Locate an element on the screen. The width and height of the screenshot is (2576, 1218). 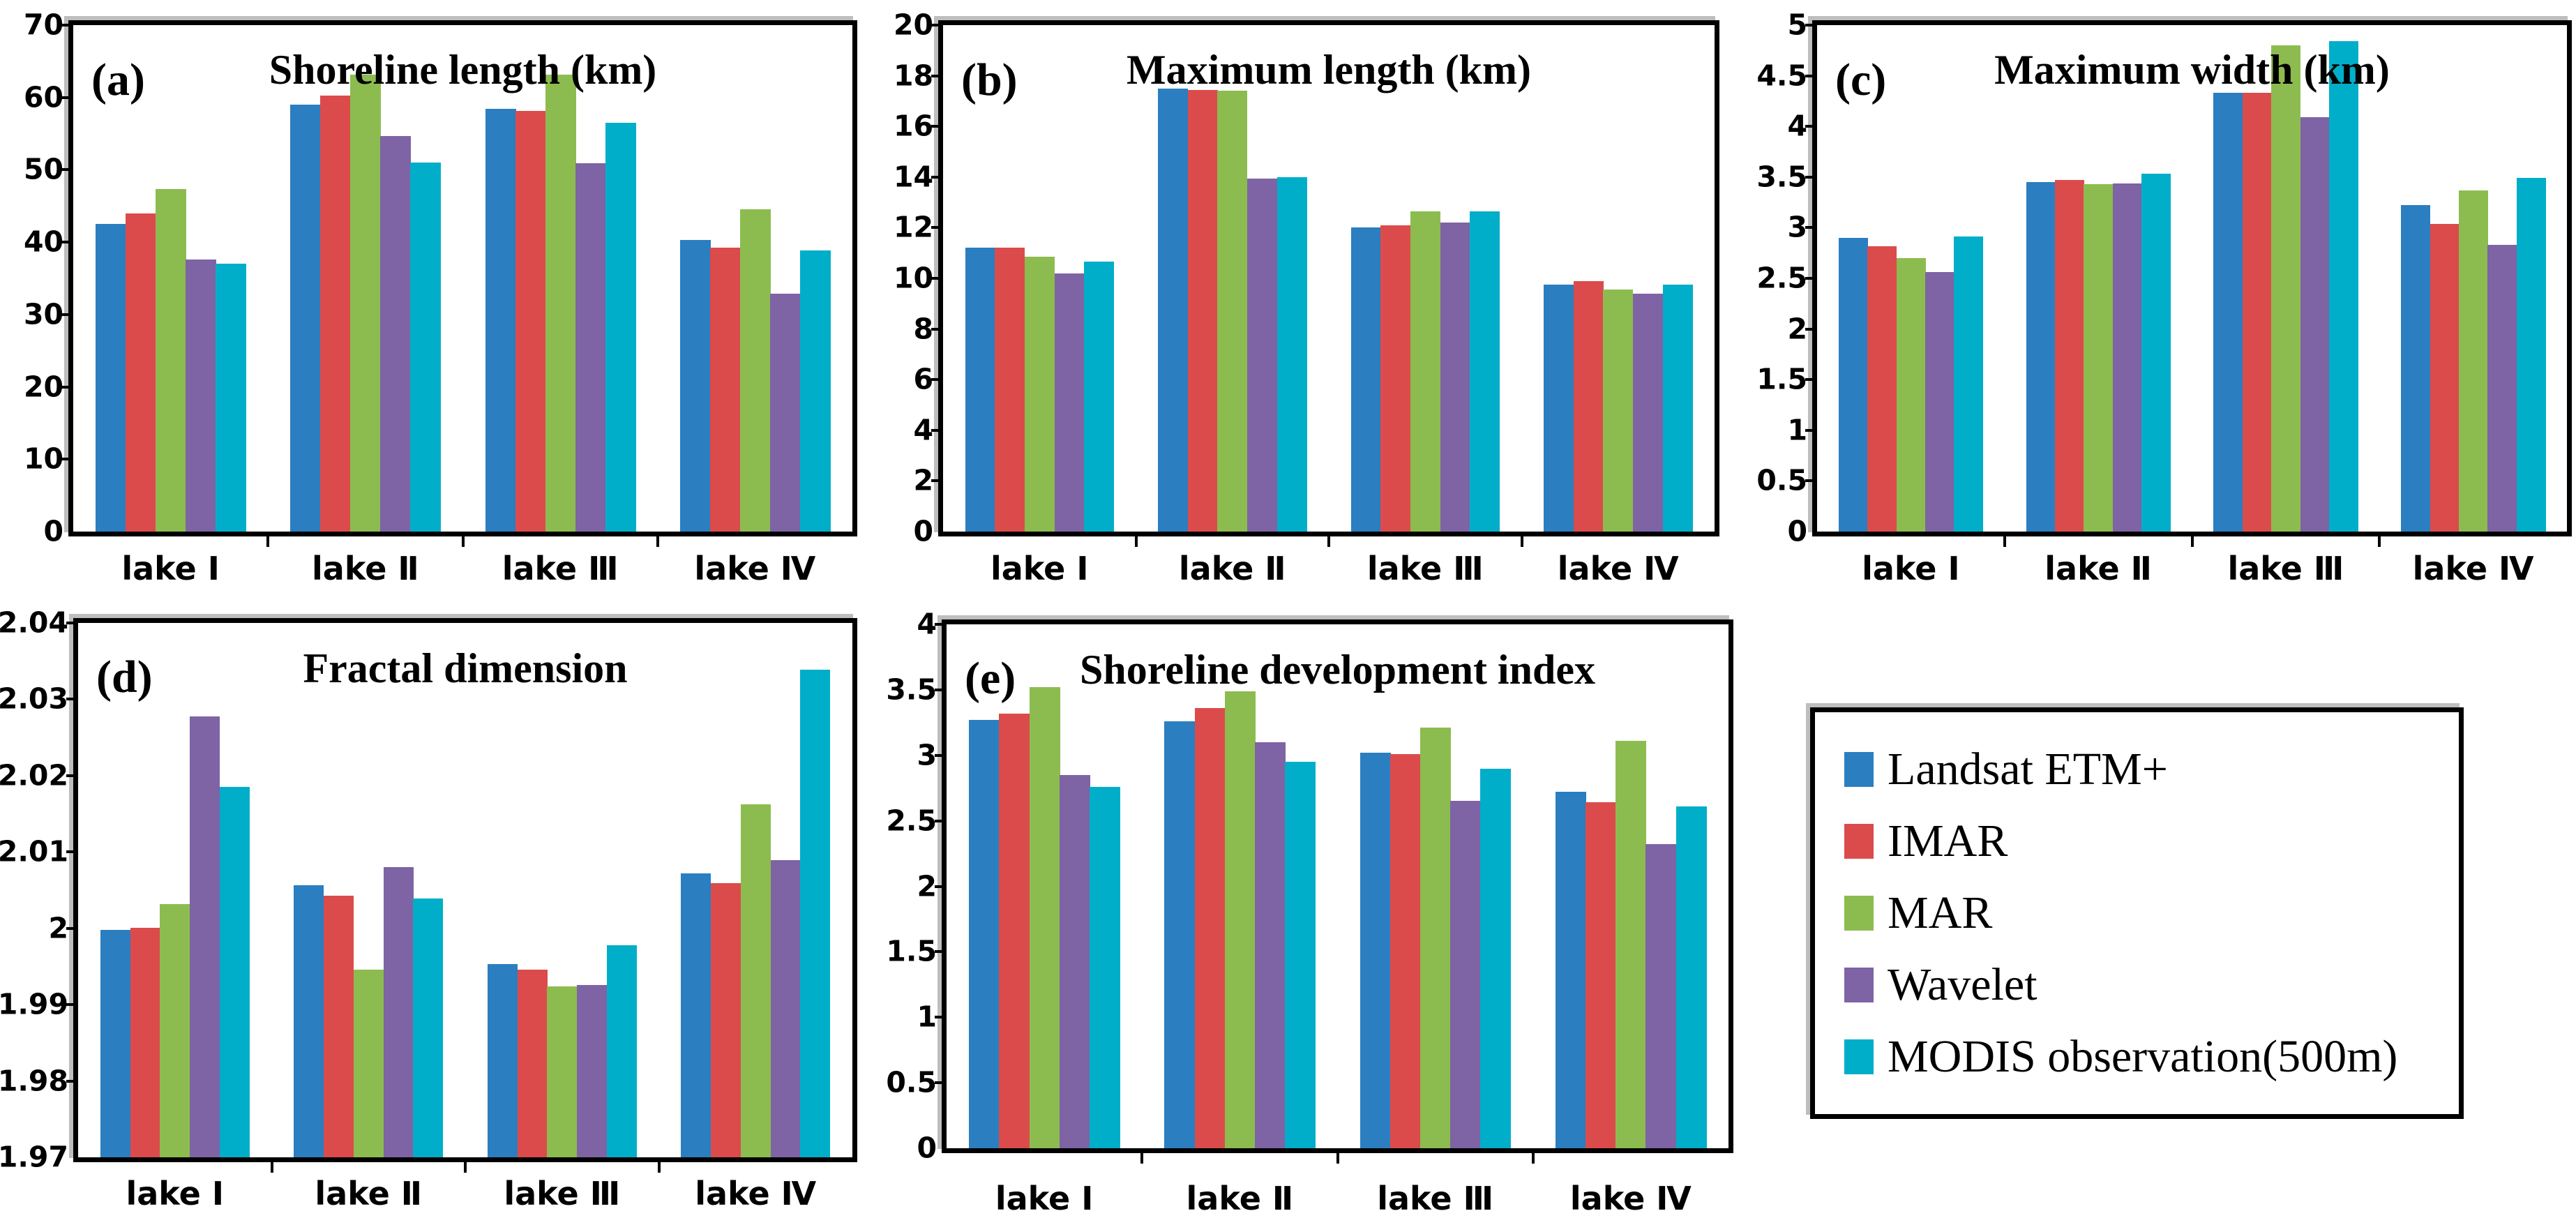
y-tick-label: 14 is located at coordinates (913, 177).